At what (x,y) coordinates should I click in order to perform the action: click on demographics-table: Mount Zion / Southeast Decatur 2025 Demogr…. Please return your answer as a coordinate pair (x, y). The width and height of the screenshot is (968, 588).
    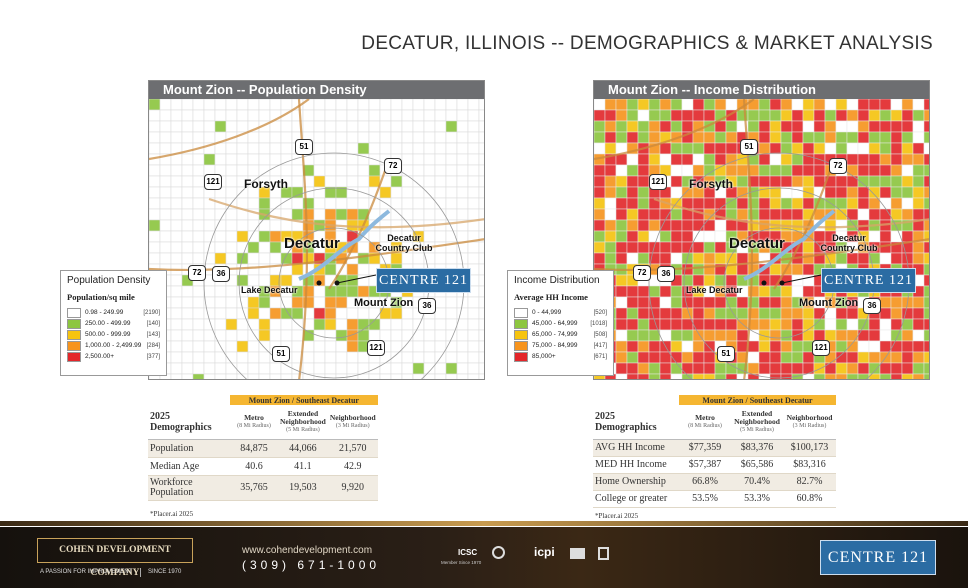
    Looking at the image, I should click on (263, 448).